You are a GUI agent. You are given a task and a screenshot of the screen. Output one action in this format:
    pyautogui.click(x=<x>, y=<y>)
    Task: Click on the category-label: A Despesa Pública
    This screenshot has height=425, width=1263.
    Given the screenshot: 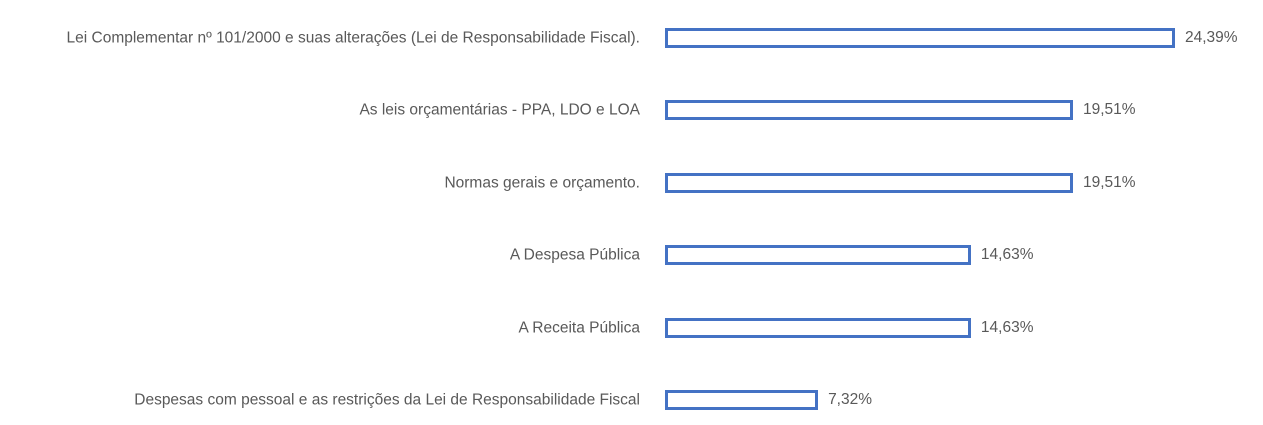 What is the action you would take?
    pyautogui.click(x=574, y=255)
    